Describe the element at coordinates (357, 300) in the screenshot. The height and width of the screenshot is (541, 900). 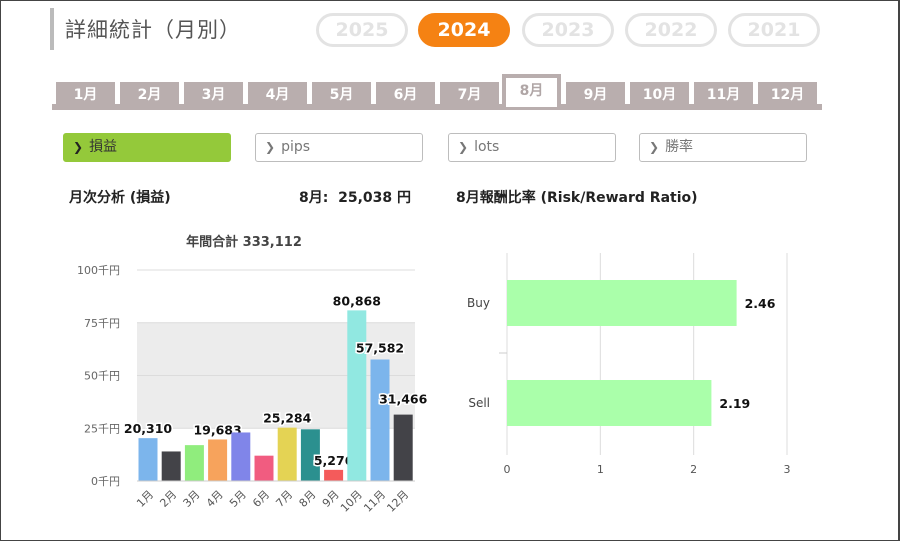
I see `data-label: 80,868` at that location.